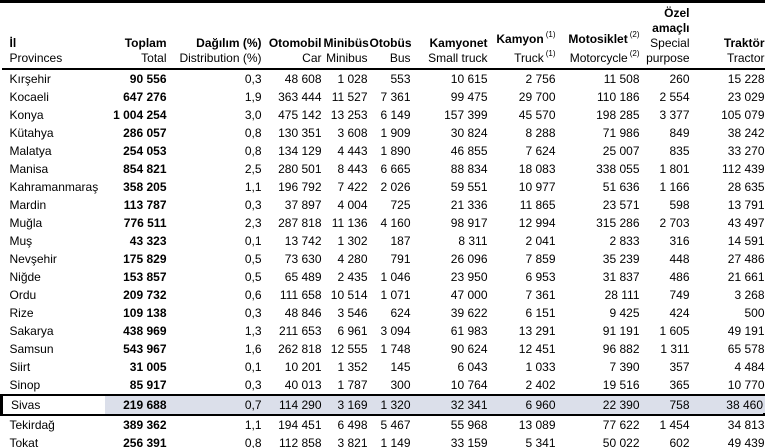 Image resolution: width=765 pixels, height=448 pixels. Describe the element at coordinates (145, 259) in the screenshot. I see `value-cell: 175 829` at that location.